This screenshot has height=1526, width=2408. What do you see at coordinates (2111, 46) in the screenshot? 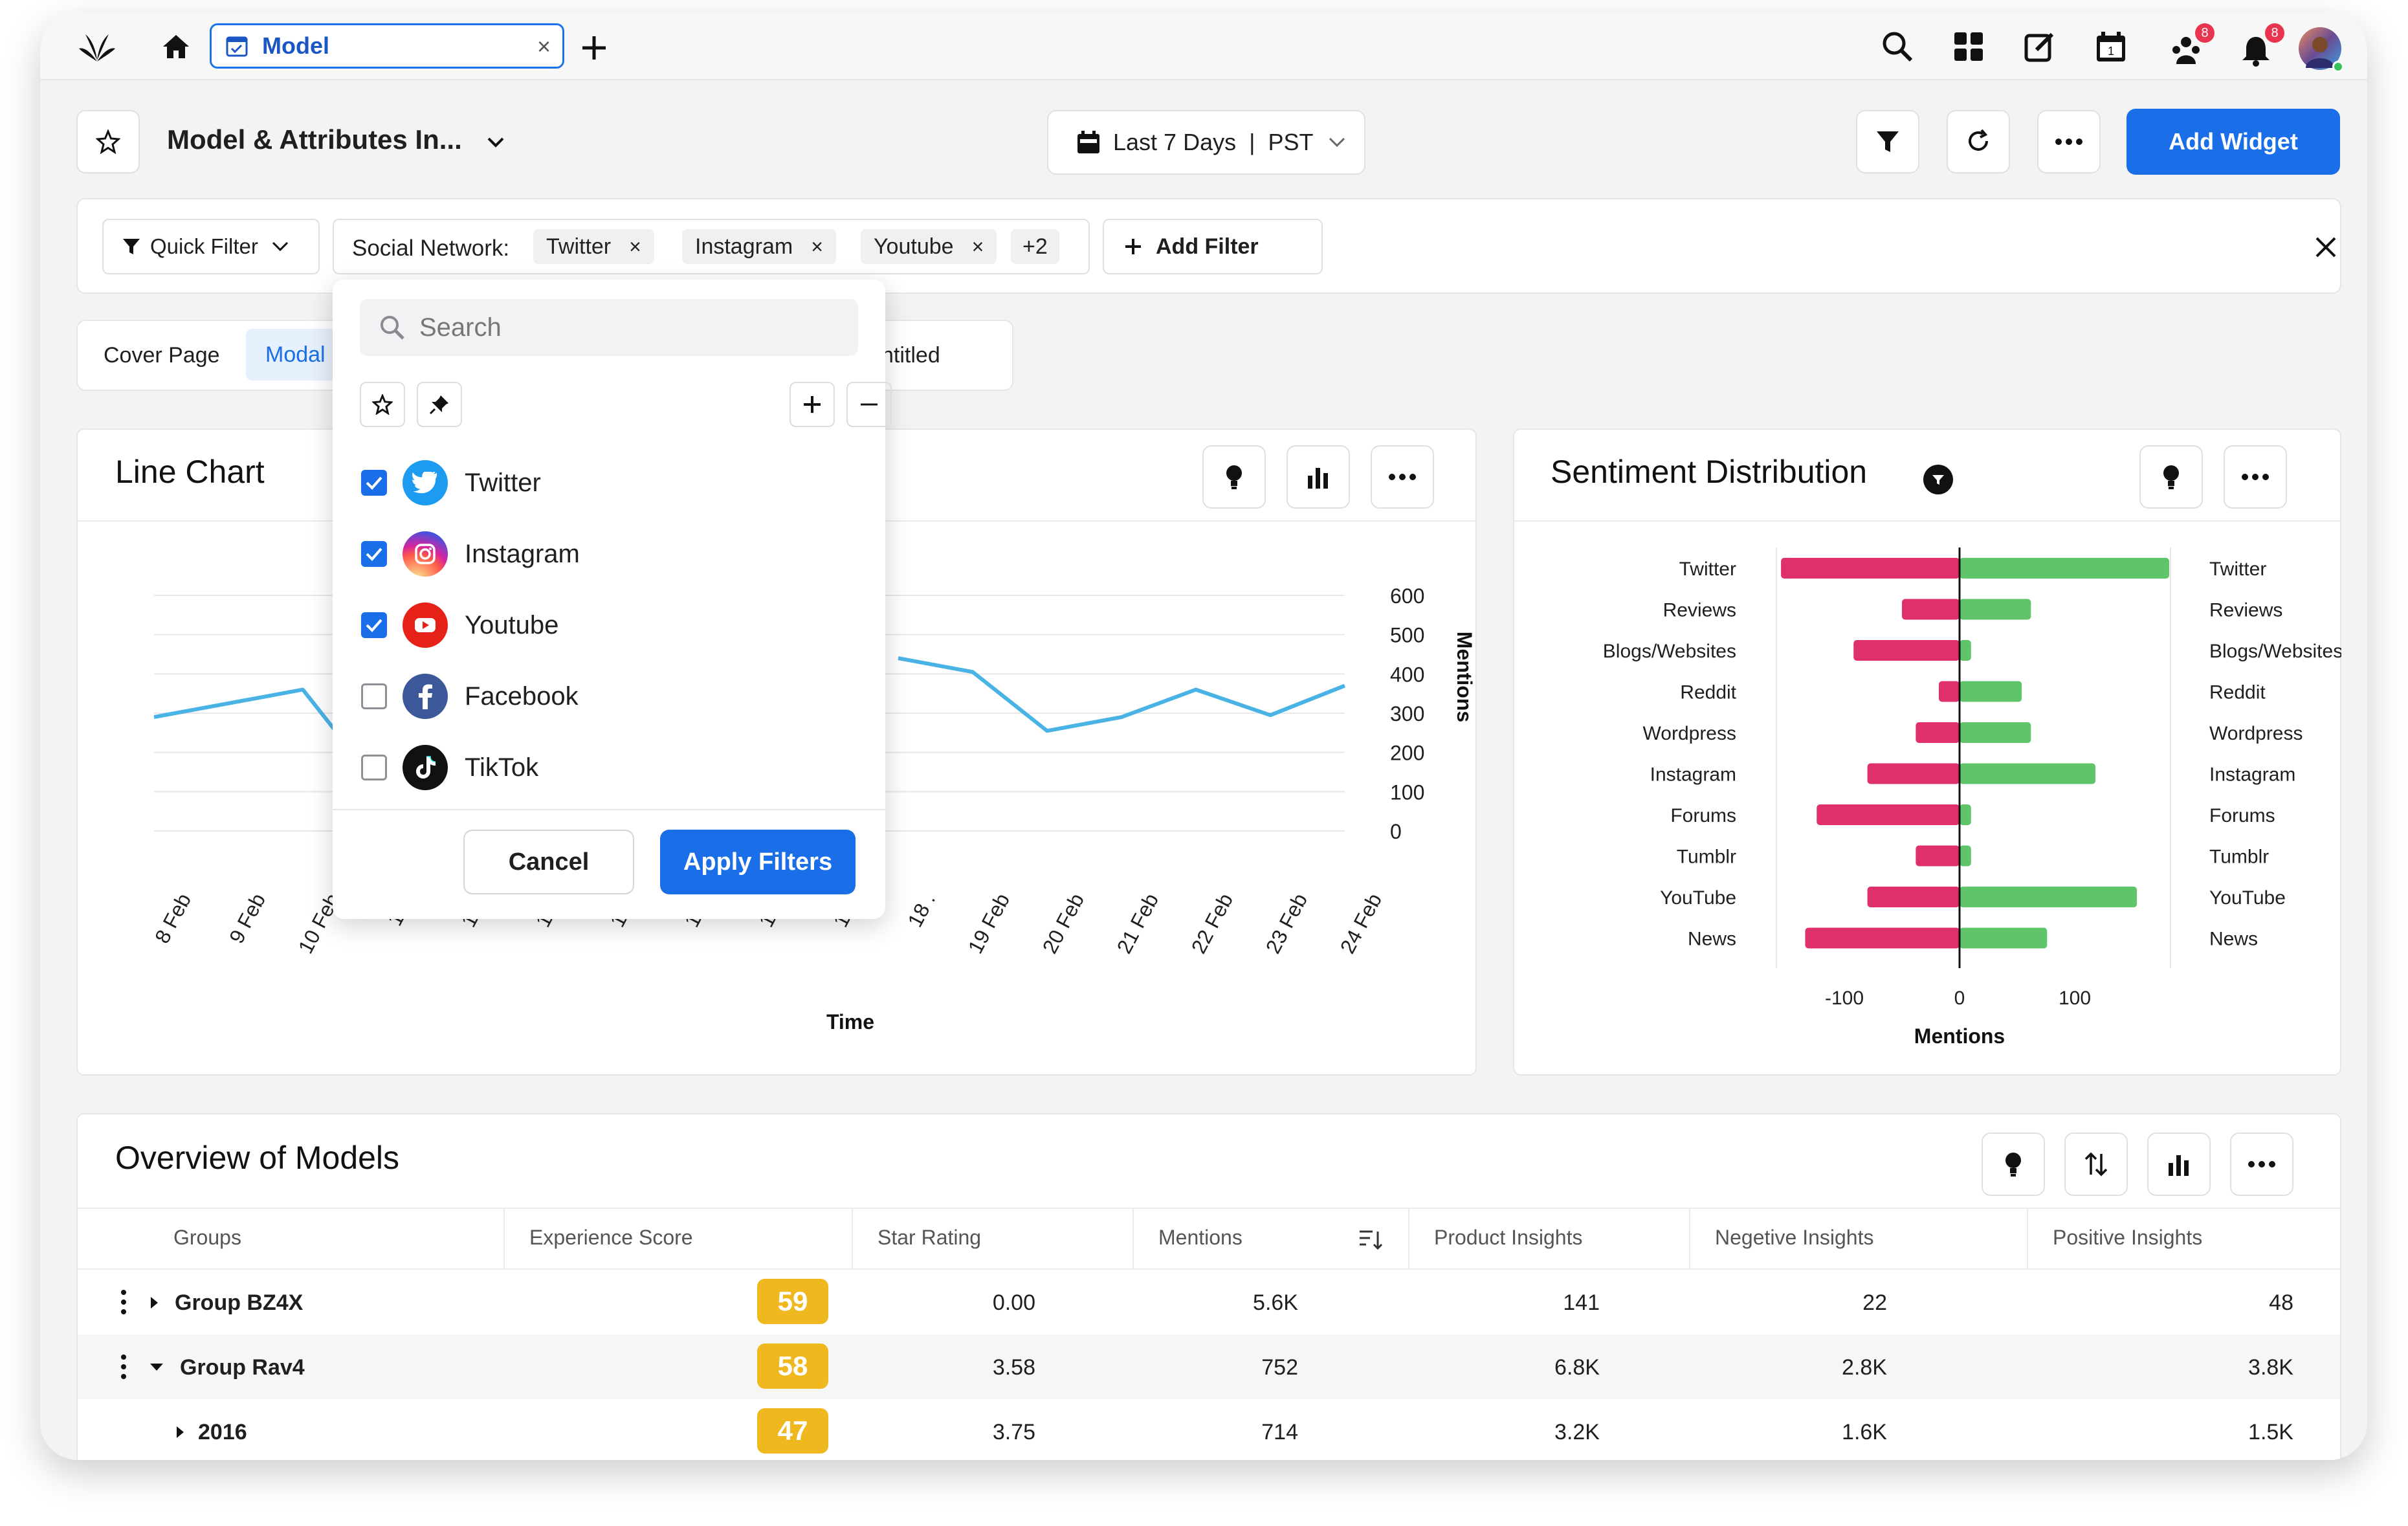
I see `calendar-icon: 1` at bounding box center [2111, 46].